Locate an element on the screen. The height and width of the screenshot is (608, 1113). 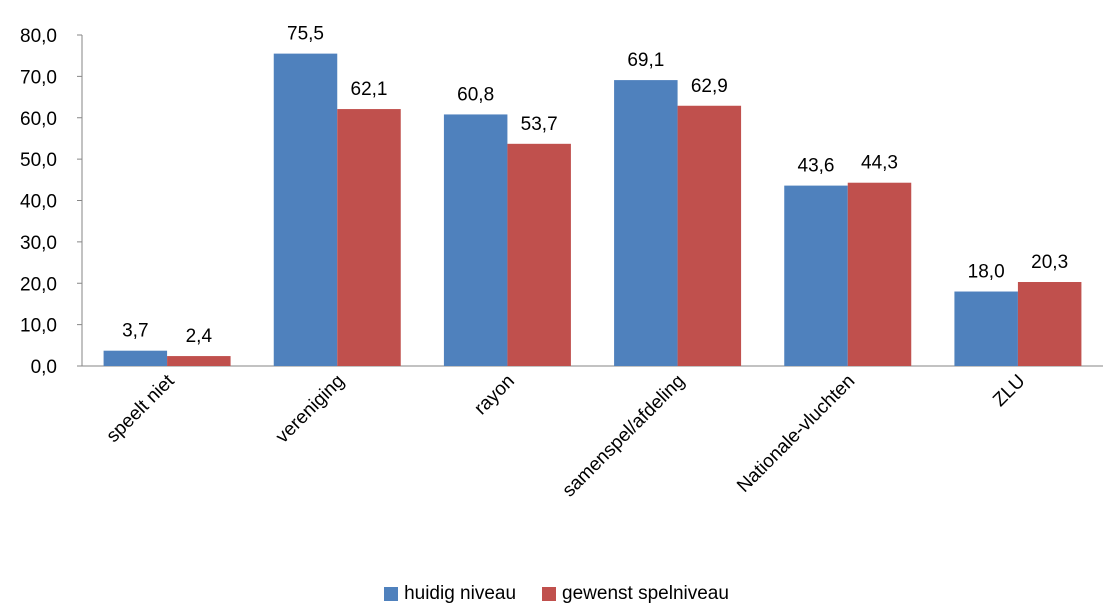
category-label: Nationale-vluchten is located at coordinates (796, 434).